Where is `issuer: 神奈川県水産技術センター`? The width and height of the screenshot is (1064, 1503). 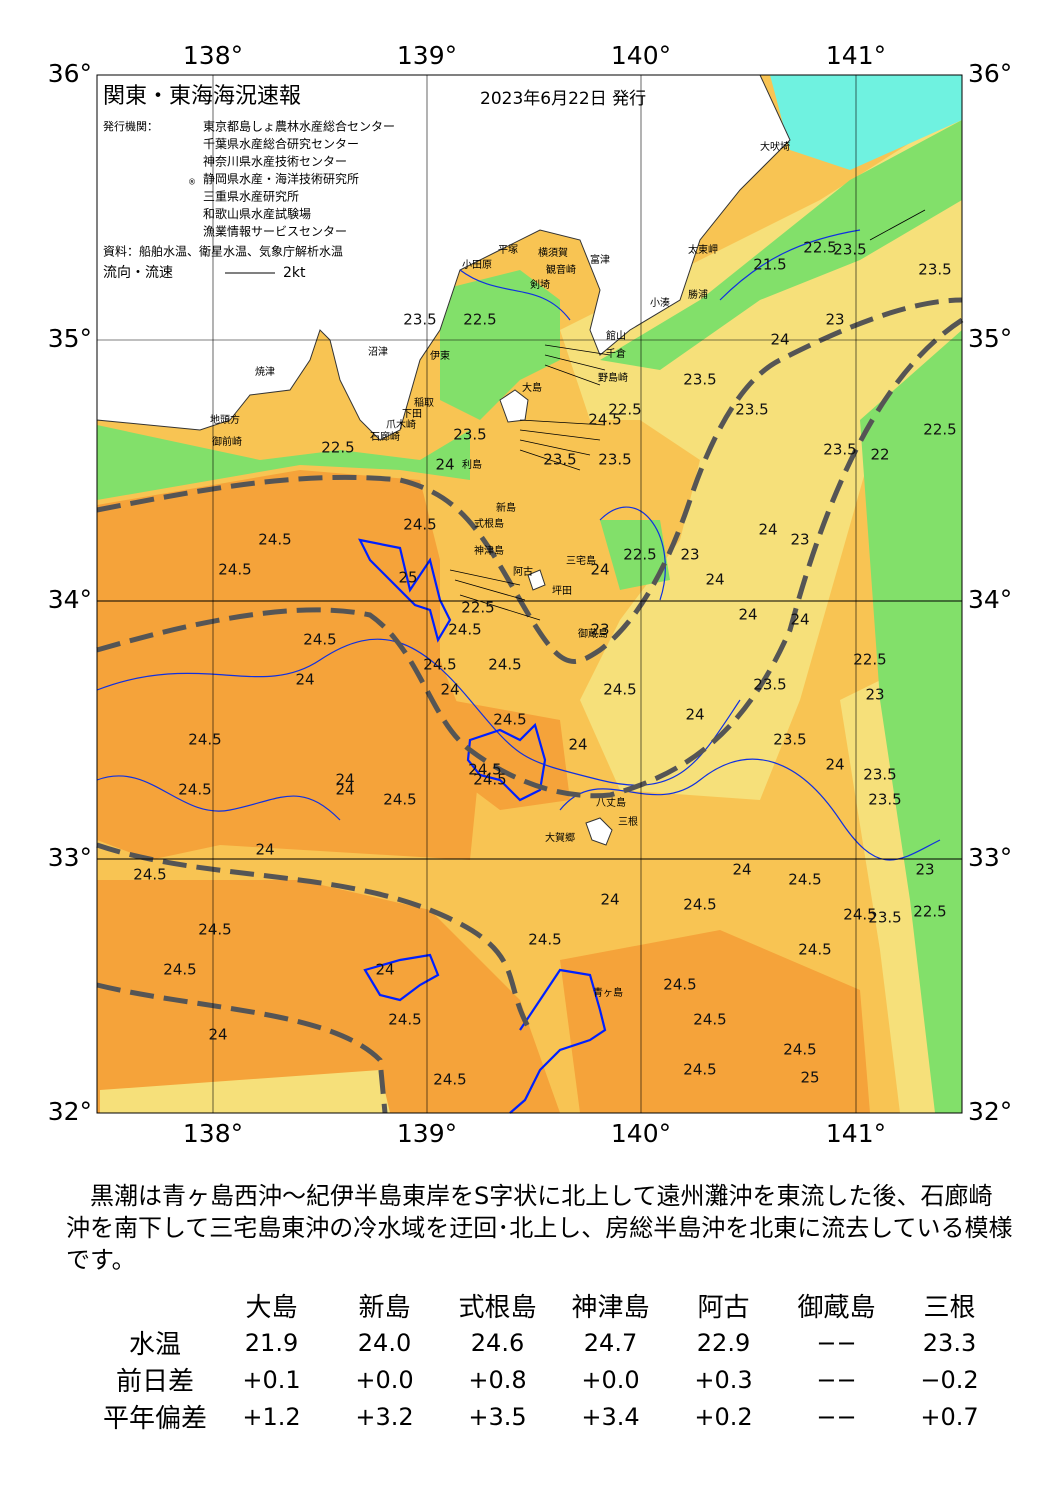 issuer: 神奈川県水産技術センター is located at coordinates (275, 161).